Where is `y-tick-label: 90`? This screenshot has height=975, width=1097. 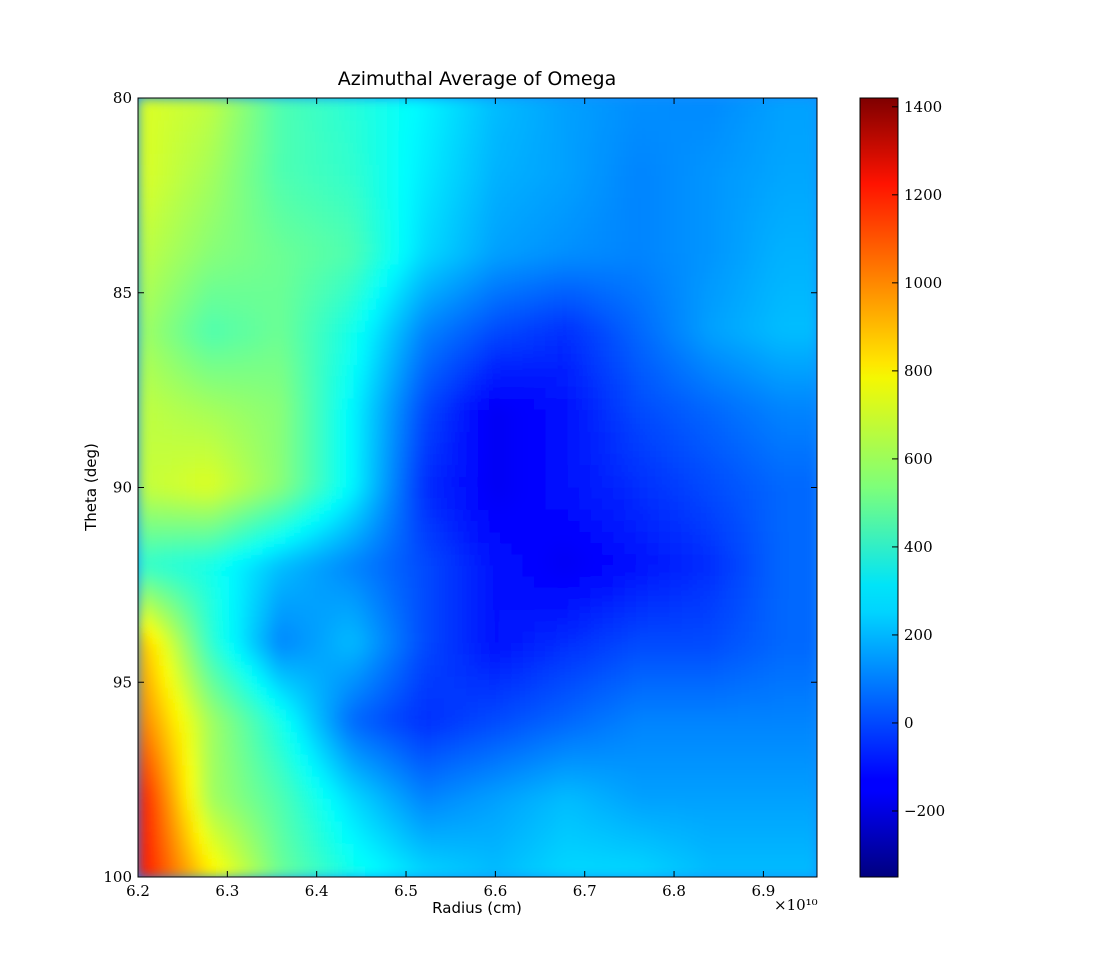
y-tick-label: 90 is located at coordinates (122, 488).